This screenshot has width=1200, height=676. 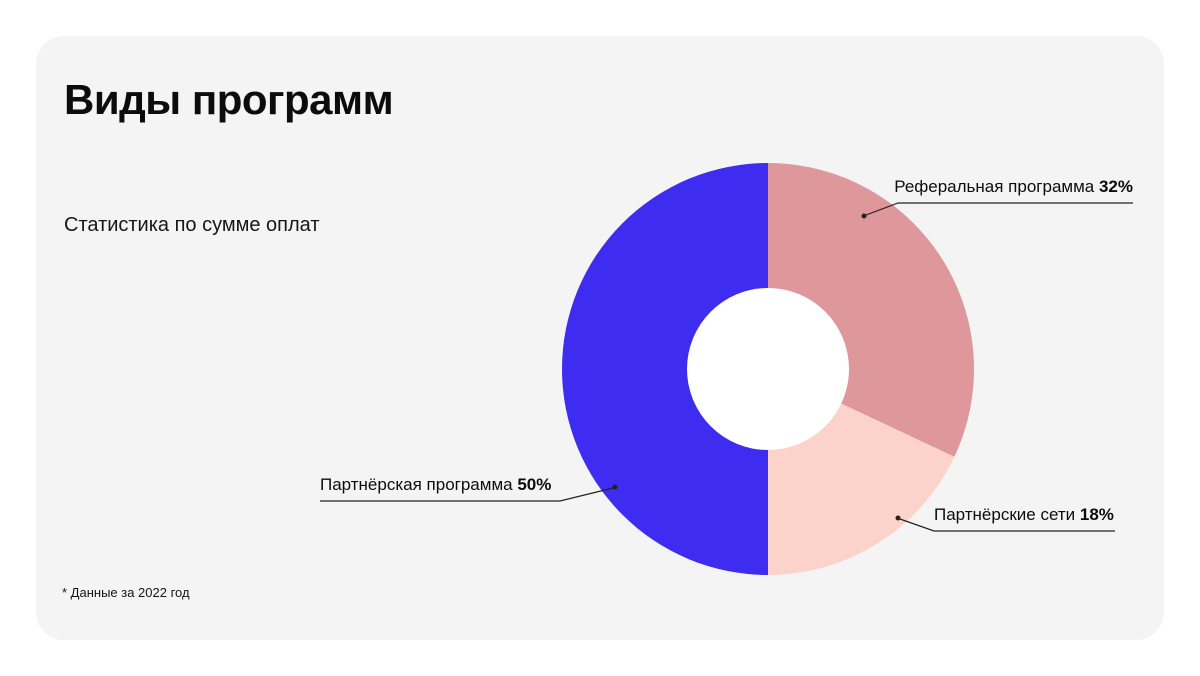 I want to click on label-referral-value: 32%, so click(x=1115, y=186).